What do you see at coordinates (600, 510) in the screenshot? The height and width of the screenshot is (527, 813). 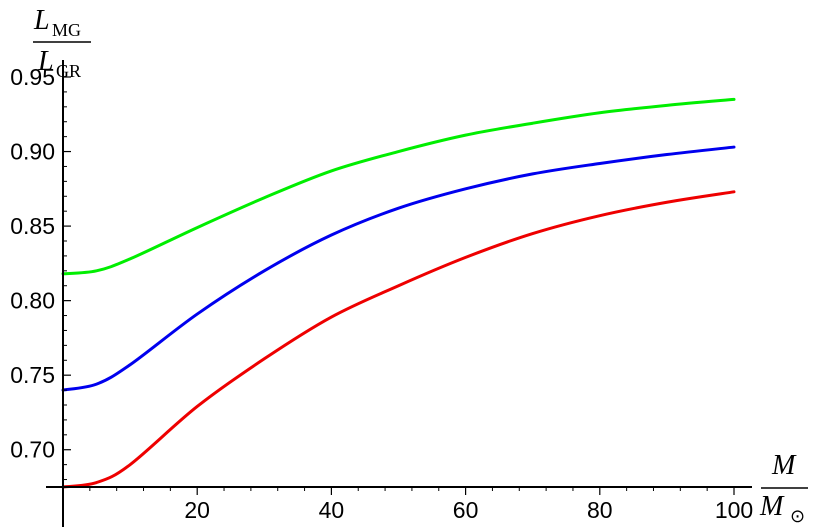 I see `x-tick-label: 80` at bounding box center [600, 510].